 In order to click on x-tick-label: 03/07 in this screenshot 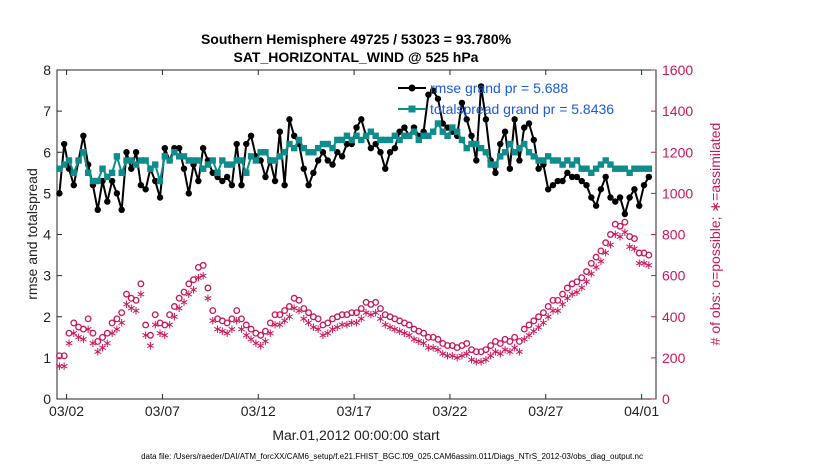, I will do `click(162, 411)`.